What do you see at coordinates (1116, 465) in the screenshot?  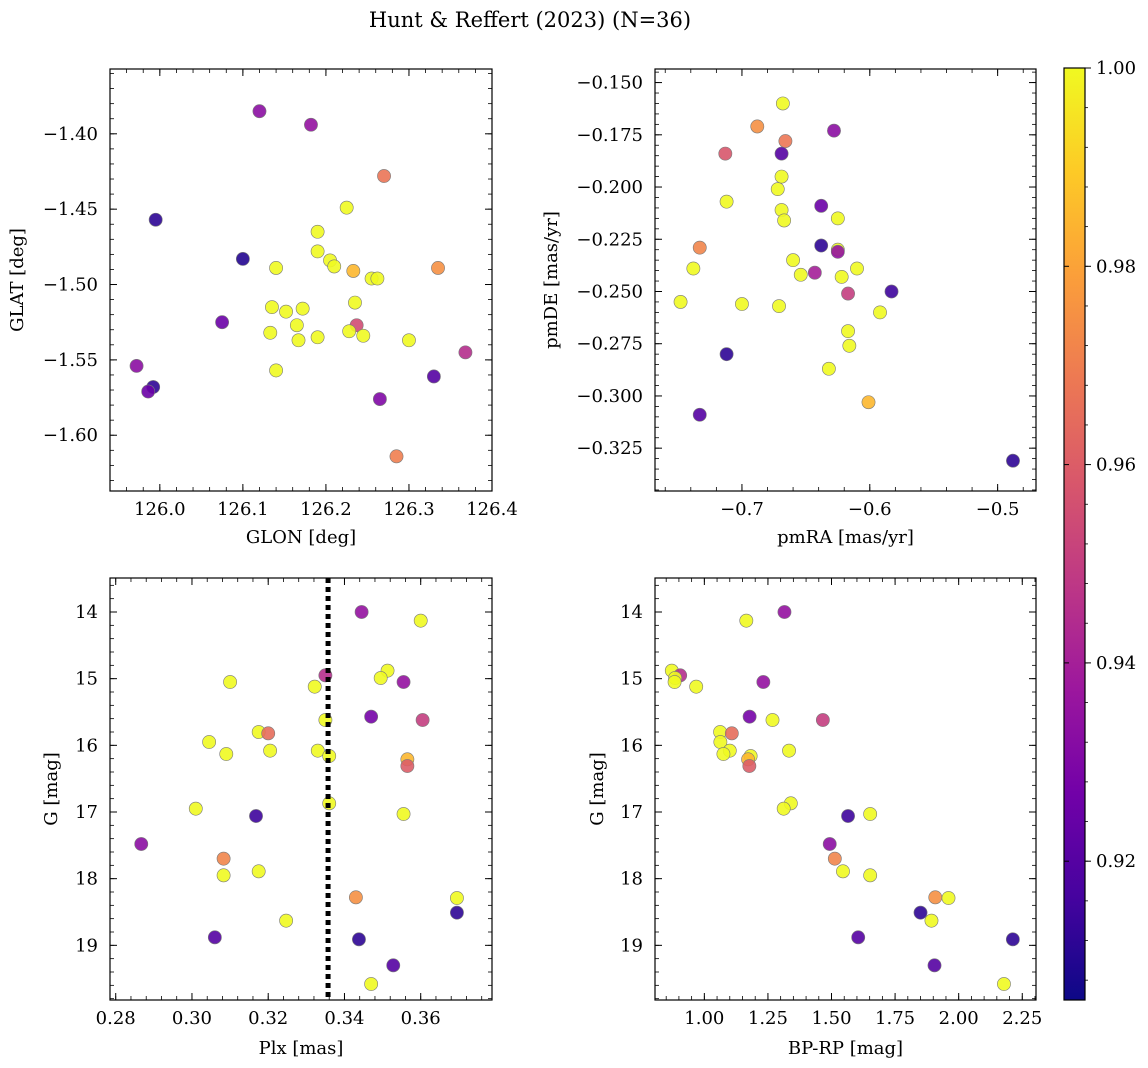 I see `colorbar-tick-label: 0.96` at bounding box center [1116, 465].